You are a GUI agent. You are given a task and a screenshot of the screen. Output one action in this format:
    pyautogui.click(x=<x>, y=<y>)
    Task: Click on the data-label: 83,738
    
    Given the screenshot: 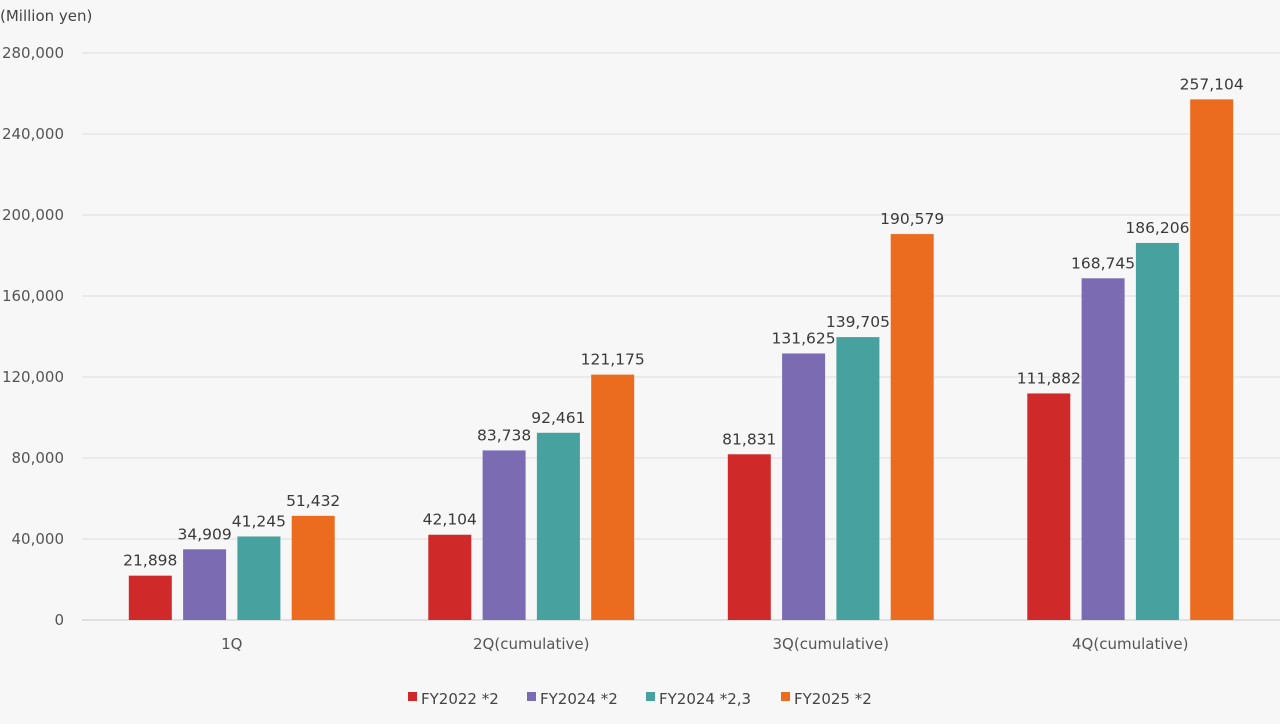 What is the action you would take?
    pyautogui.click(x=504, y=435)
    